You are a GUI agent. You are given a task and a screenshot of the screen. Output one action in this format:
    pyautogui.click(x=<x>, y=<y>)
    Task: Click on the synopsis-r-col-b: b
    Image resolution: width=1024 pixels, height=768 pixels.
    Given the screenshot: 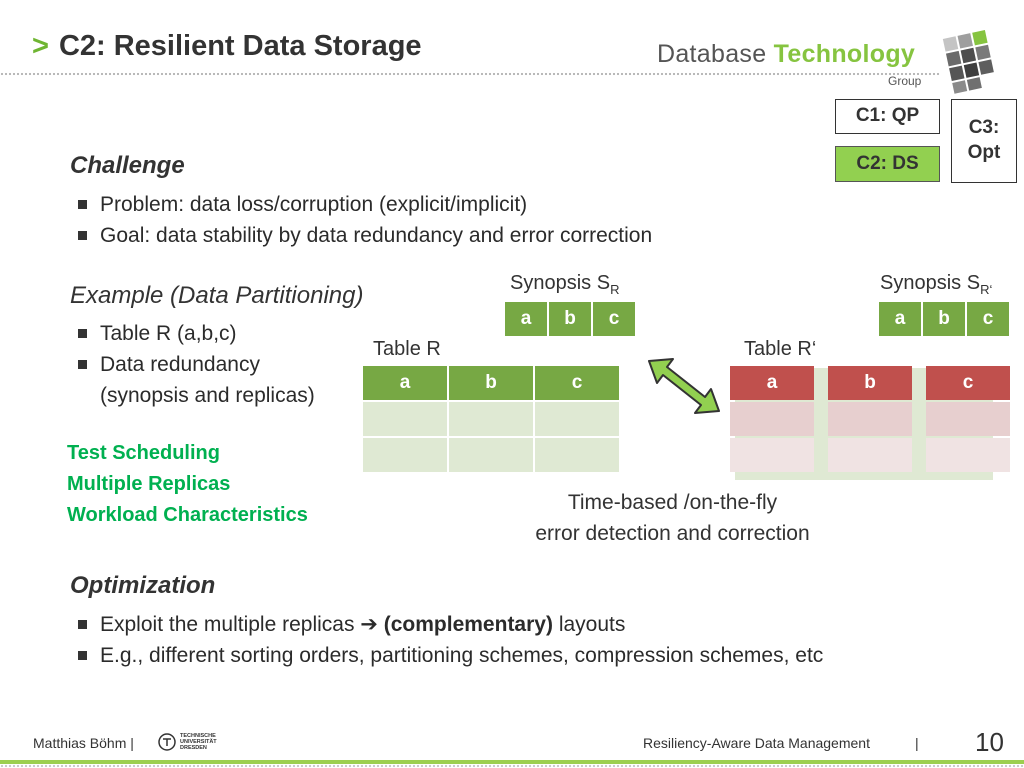 What is the action you would take?
    pyautogui.click(x=570, y=319)
    